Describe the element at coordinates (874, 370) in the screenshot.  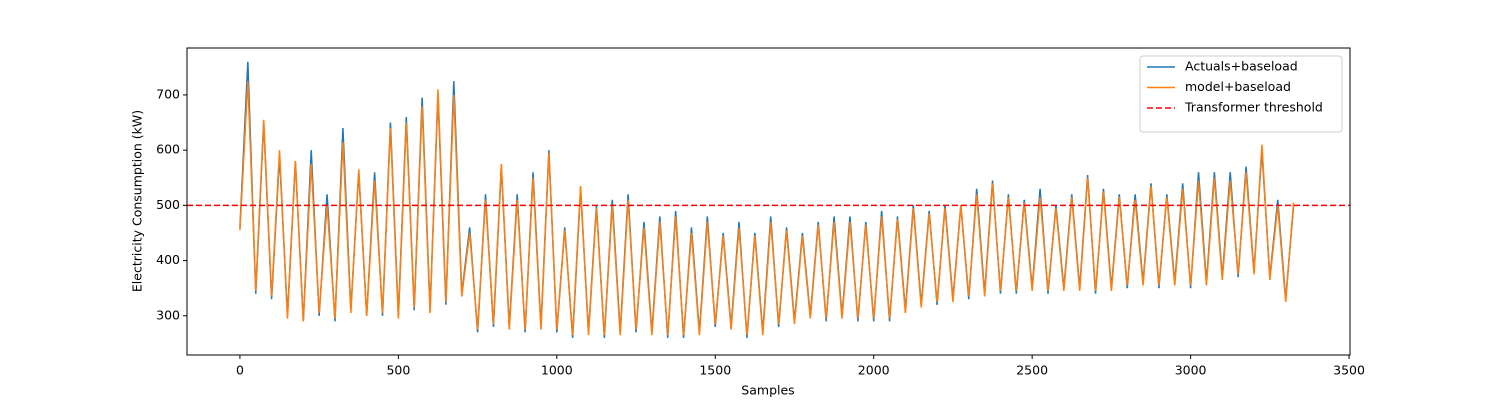
I see `x-tick-label: 2000` at that location.